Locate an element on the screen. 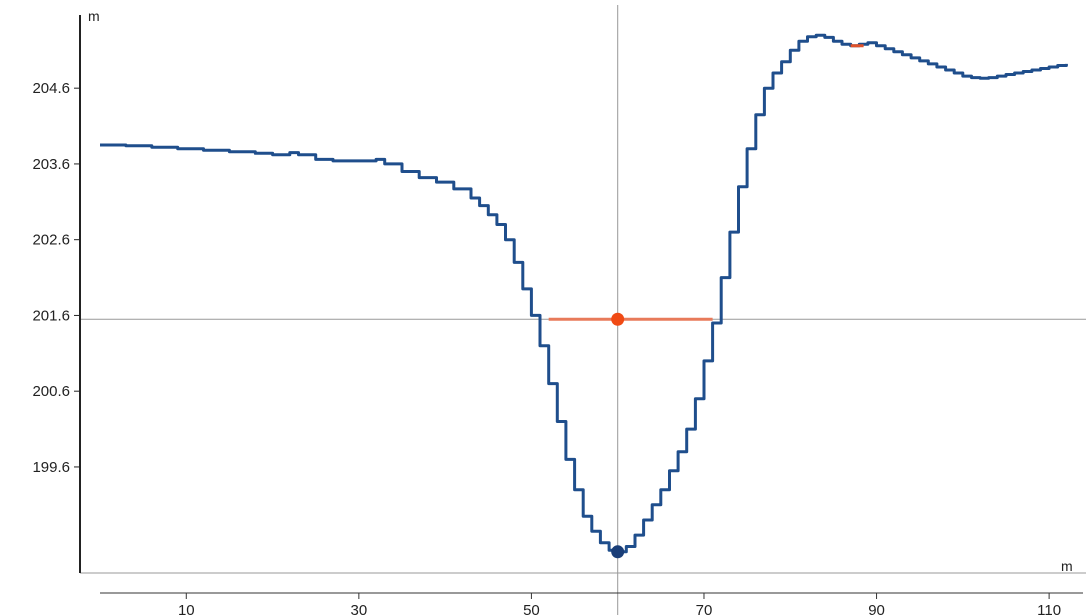  y-tick-label: 199.6 is located at coordinates (51, 467).